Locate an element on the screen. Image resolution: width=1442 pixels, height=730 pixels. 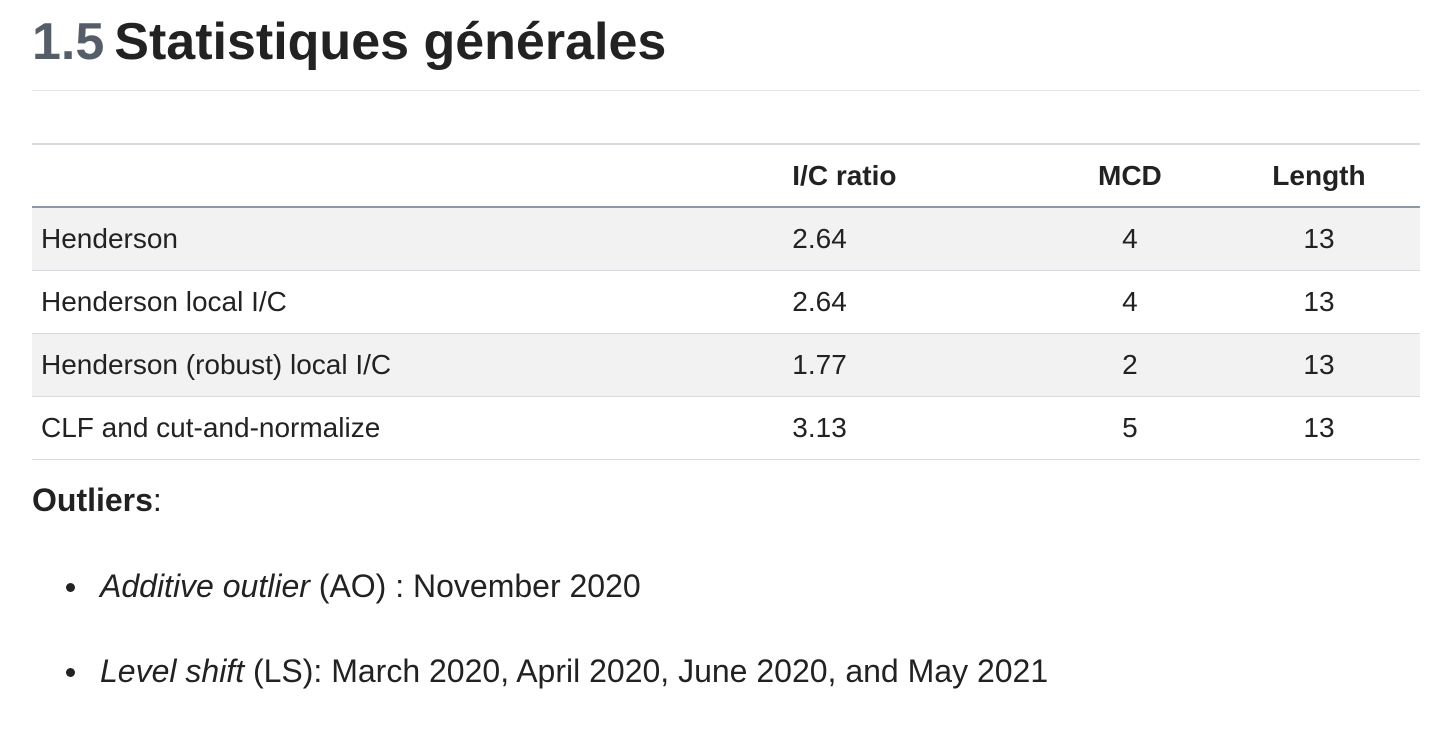
outlier-term: Level shift is located at coordinates (172, 671).